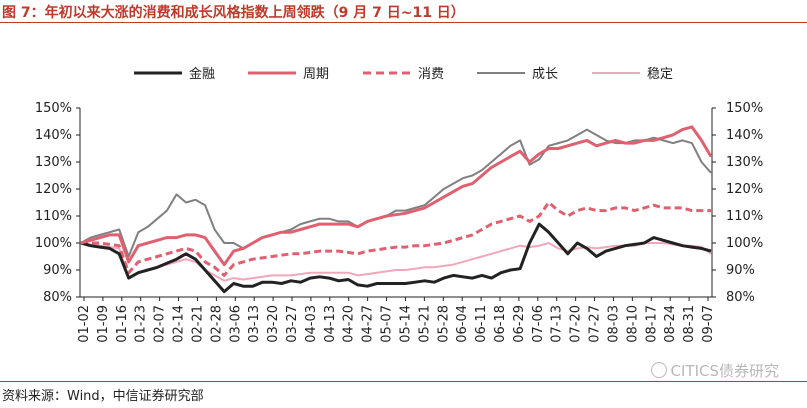 The image size is (807, 408). I want to click on watermark-text: CITICS债券研究, so click(724, 371).